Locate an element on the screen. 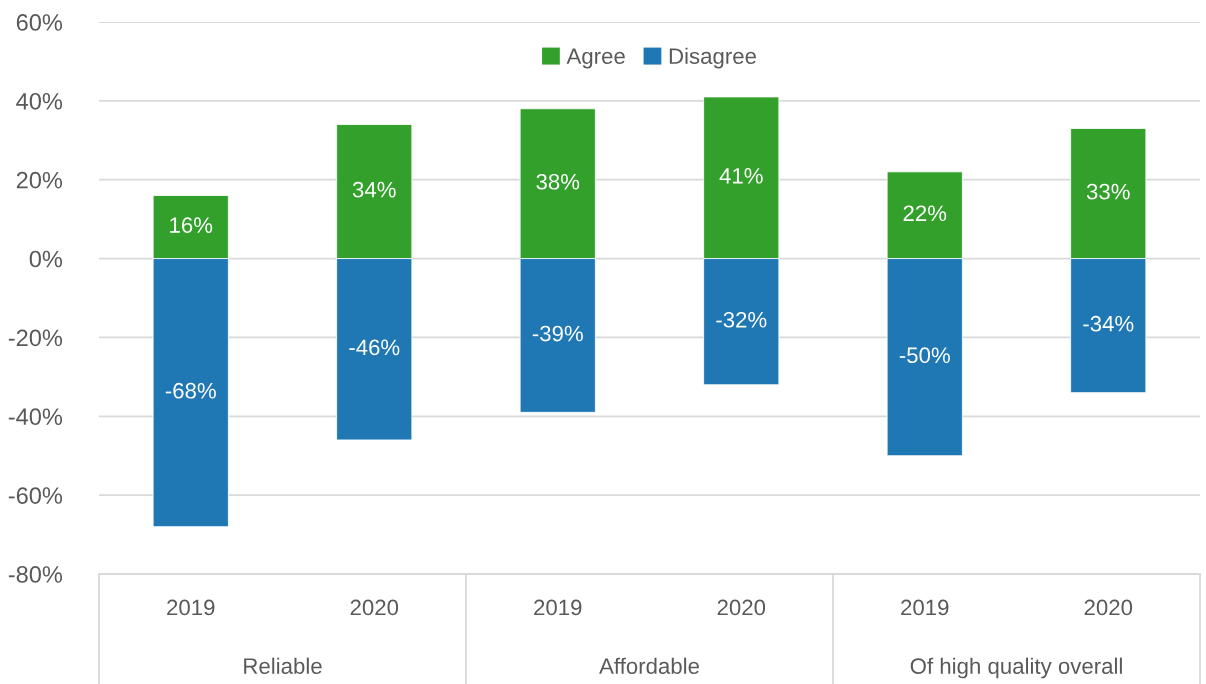 The height and width of the screenshot is (684, 1206). data-label: 41% is located at coordinates (741, 176).